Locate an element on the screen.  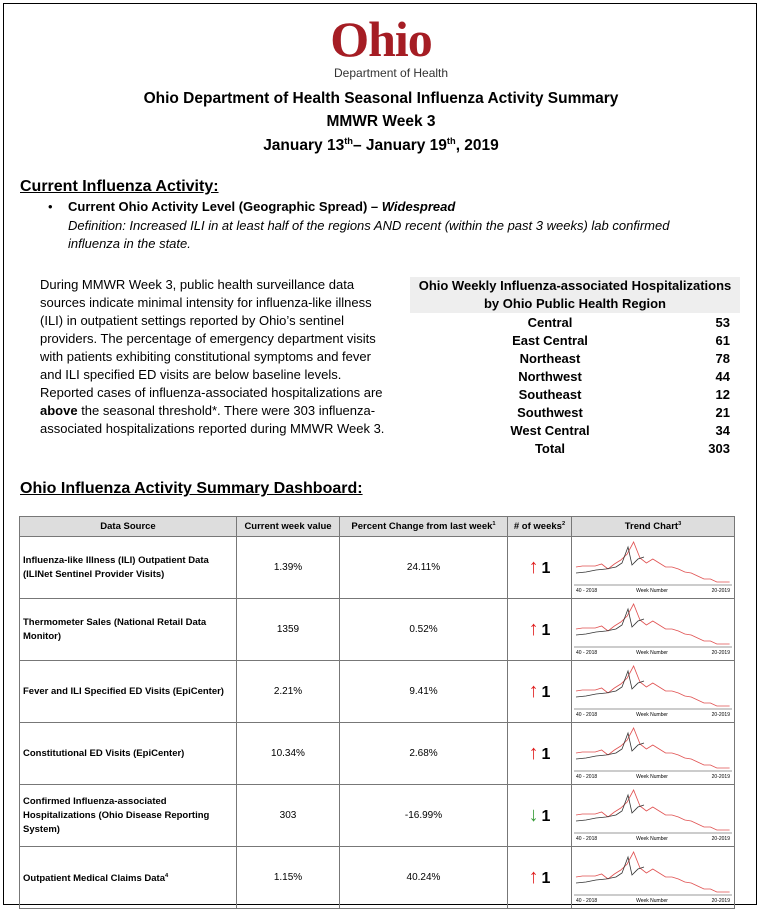
text: Outpatient Medical Claims Data is located at coordinates (94, 879).